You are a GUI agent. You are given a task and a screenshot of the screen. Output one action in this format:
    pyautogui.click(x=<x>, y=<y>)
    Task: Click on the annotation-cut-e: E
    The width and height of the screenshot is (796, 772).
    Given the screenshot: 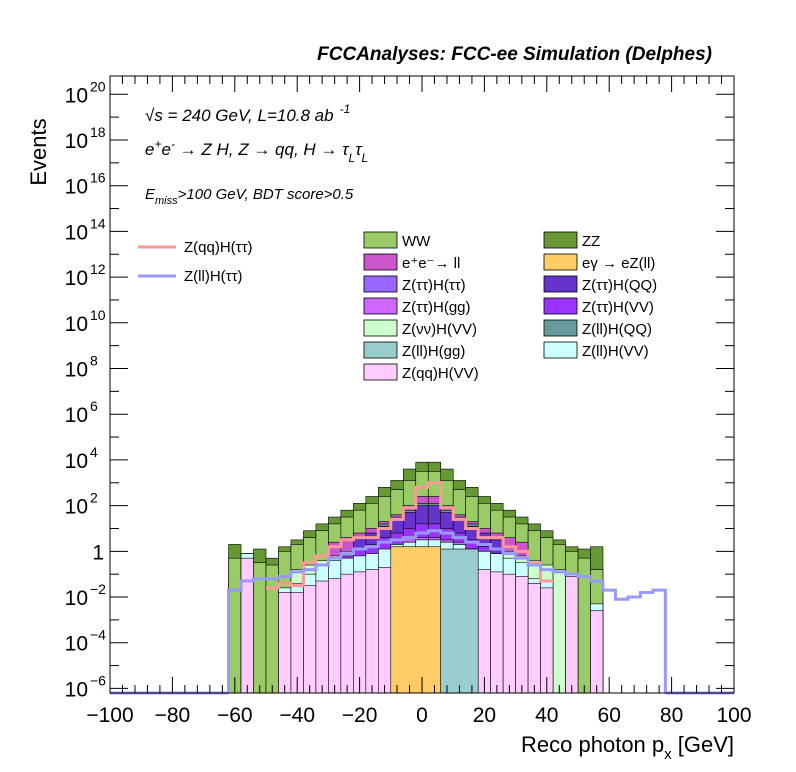 What is the action you would take?
    pyautogui.click(x=150, y=194)
    